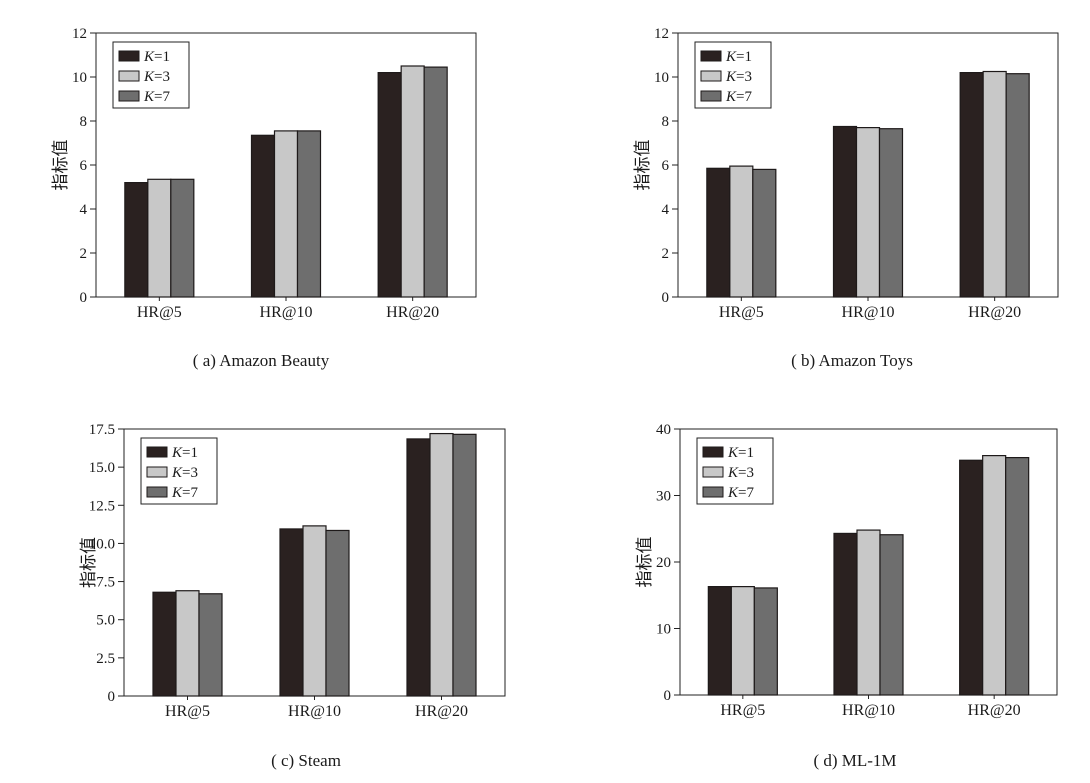 Image resolution: width=1090 pixels, height=783 pixels. I want to click on y-tick-label: 7.5, so click(105, 583).